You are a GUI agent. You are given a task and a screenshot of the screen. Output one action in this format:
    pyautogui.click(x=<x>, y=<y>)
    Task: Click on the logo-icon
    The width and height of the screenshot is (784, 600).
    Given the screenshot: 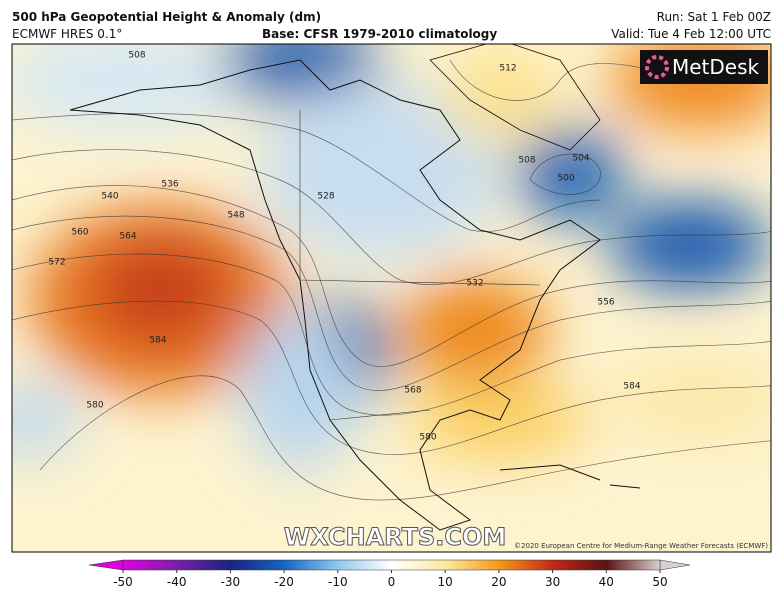 What is the action you would take?
    pyautogui.click(x=657, y=67)
    